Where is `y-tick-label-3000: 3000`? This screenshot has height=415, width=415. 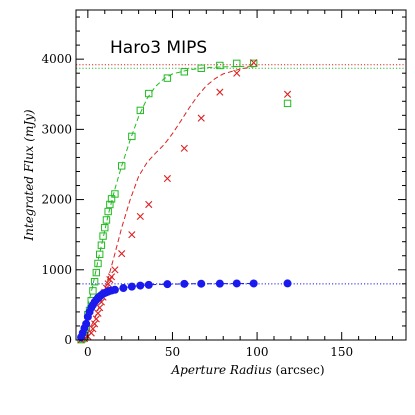 y-tick-label-3000: 3000 is located at coordinates (56, 129).